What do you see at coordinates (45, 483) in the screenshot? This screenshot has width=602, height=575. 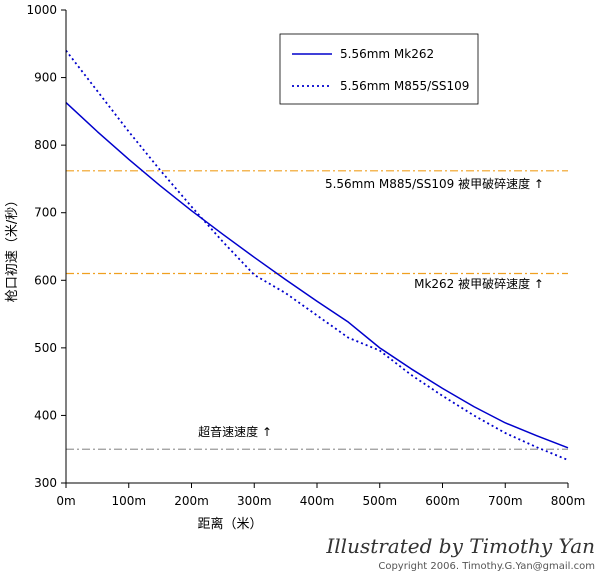 I see `y-tick-label: 300` at bounding box center [45, 483].